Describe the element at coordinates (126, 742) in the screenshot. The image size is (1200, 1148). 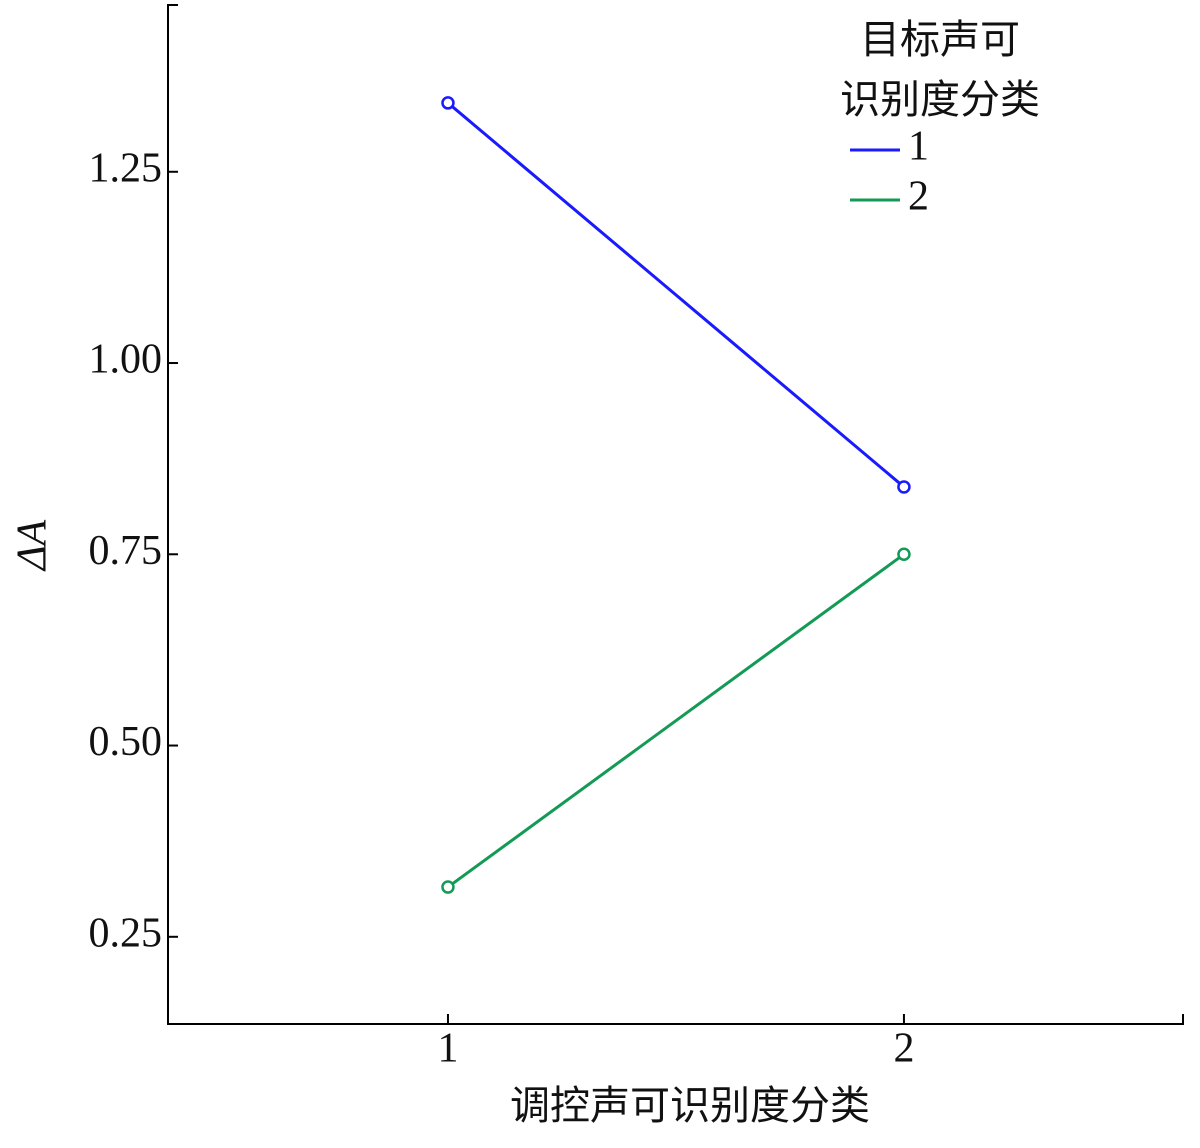
I see `y-tick-label: 0.50` at that location.